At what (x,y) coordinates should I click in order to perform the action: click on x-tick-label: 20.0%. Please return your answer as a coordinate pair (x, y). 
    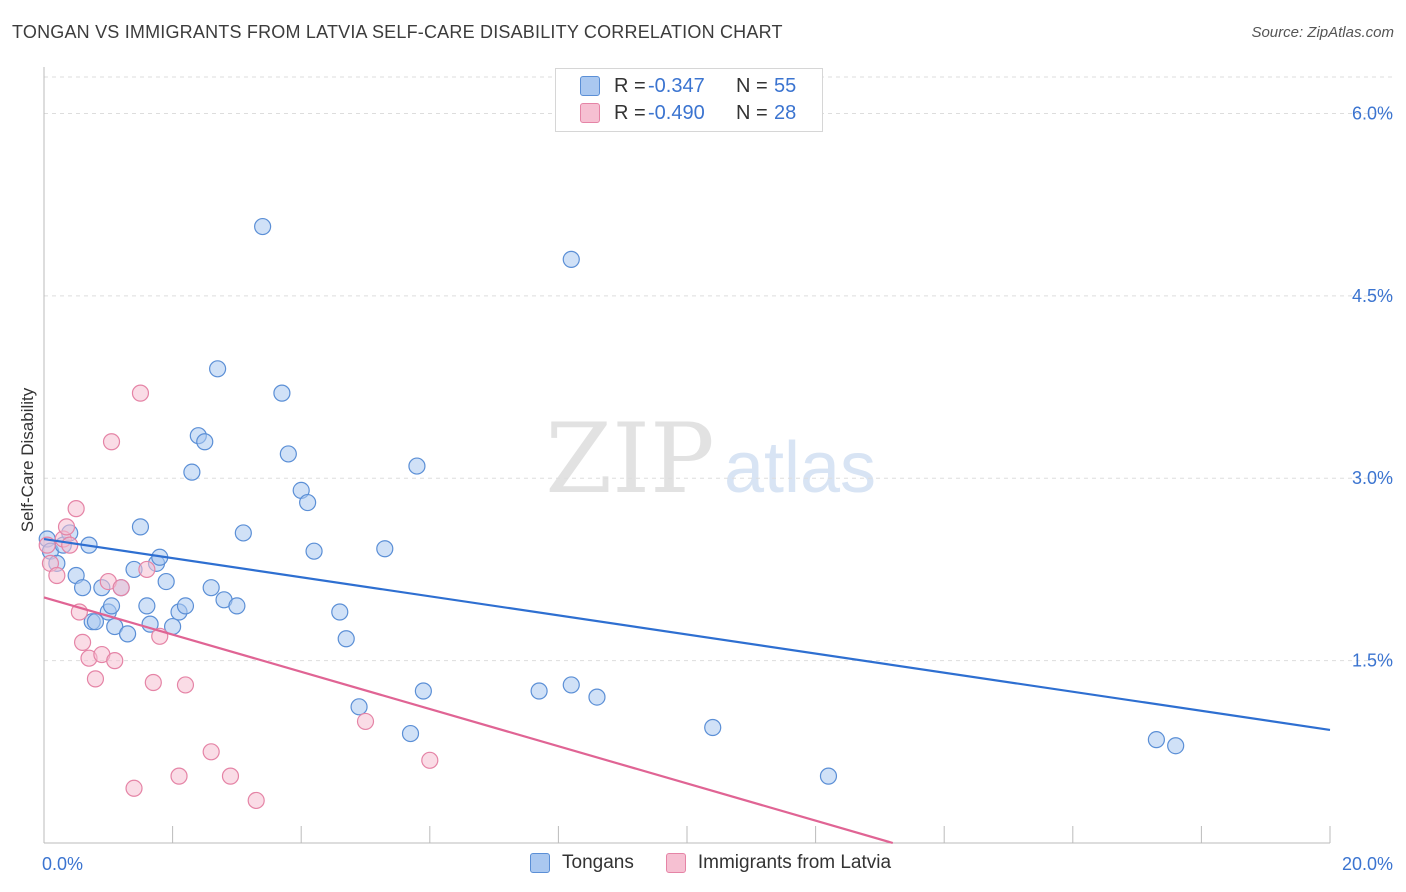
    Looking at the image, I should click on (1367, 864).